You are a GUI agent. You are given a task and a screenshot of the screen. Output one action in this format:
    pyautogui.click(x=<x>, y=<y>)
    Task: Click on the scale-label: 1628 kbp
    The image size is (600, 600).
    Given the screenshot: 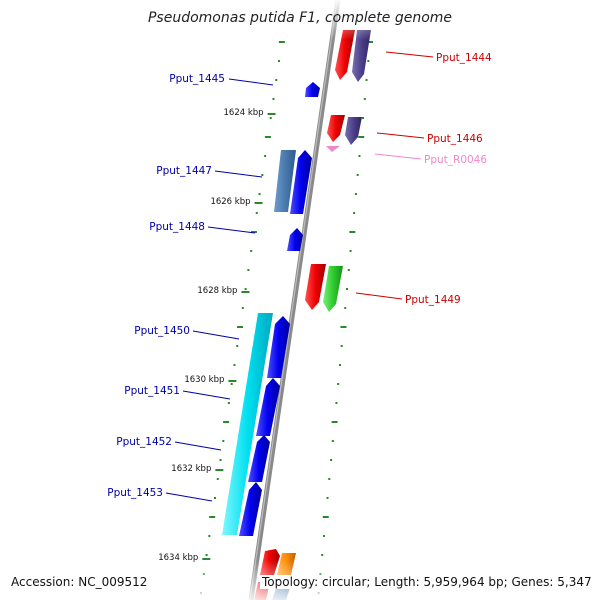 What is the action you would take?
    pyautogui.click(x=217, y=291)
    